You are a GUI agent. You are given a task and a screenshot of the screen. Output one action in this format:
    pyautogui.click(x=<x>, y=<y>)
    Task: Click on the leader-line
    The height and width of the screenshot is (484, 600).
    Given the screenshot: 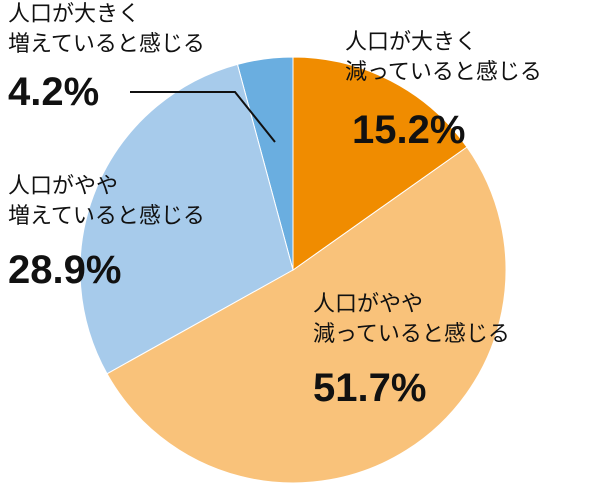 What is the action you would take?
    pyautogui.click(x=203, y=117)
    